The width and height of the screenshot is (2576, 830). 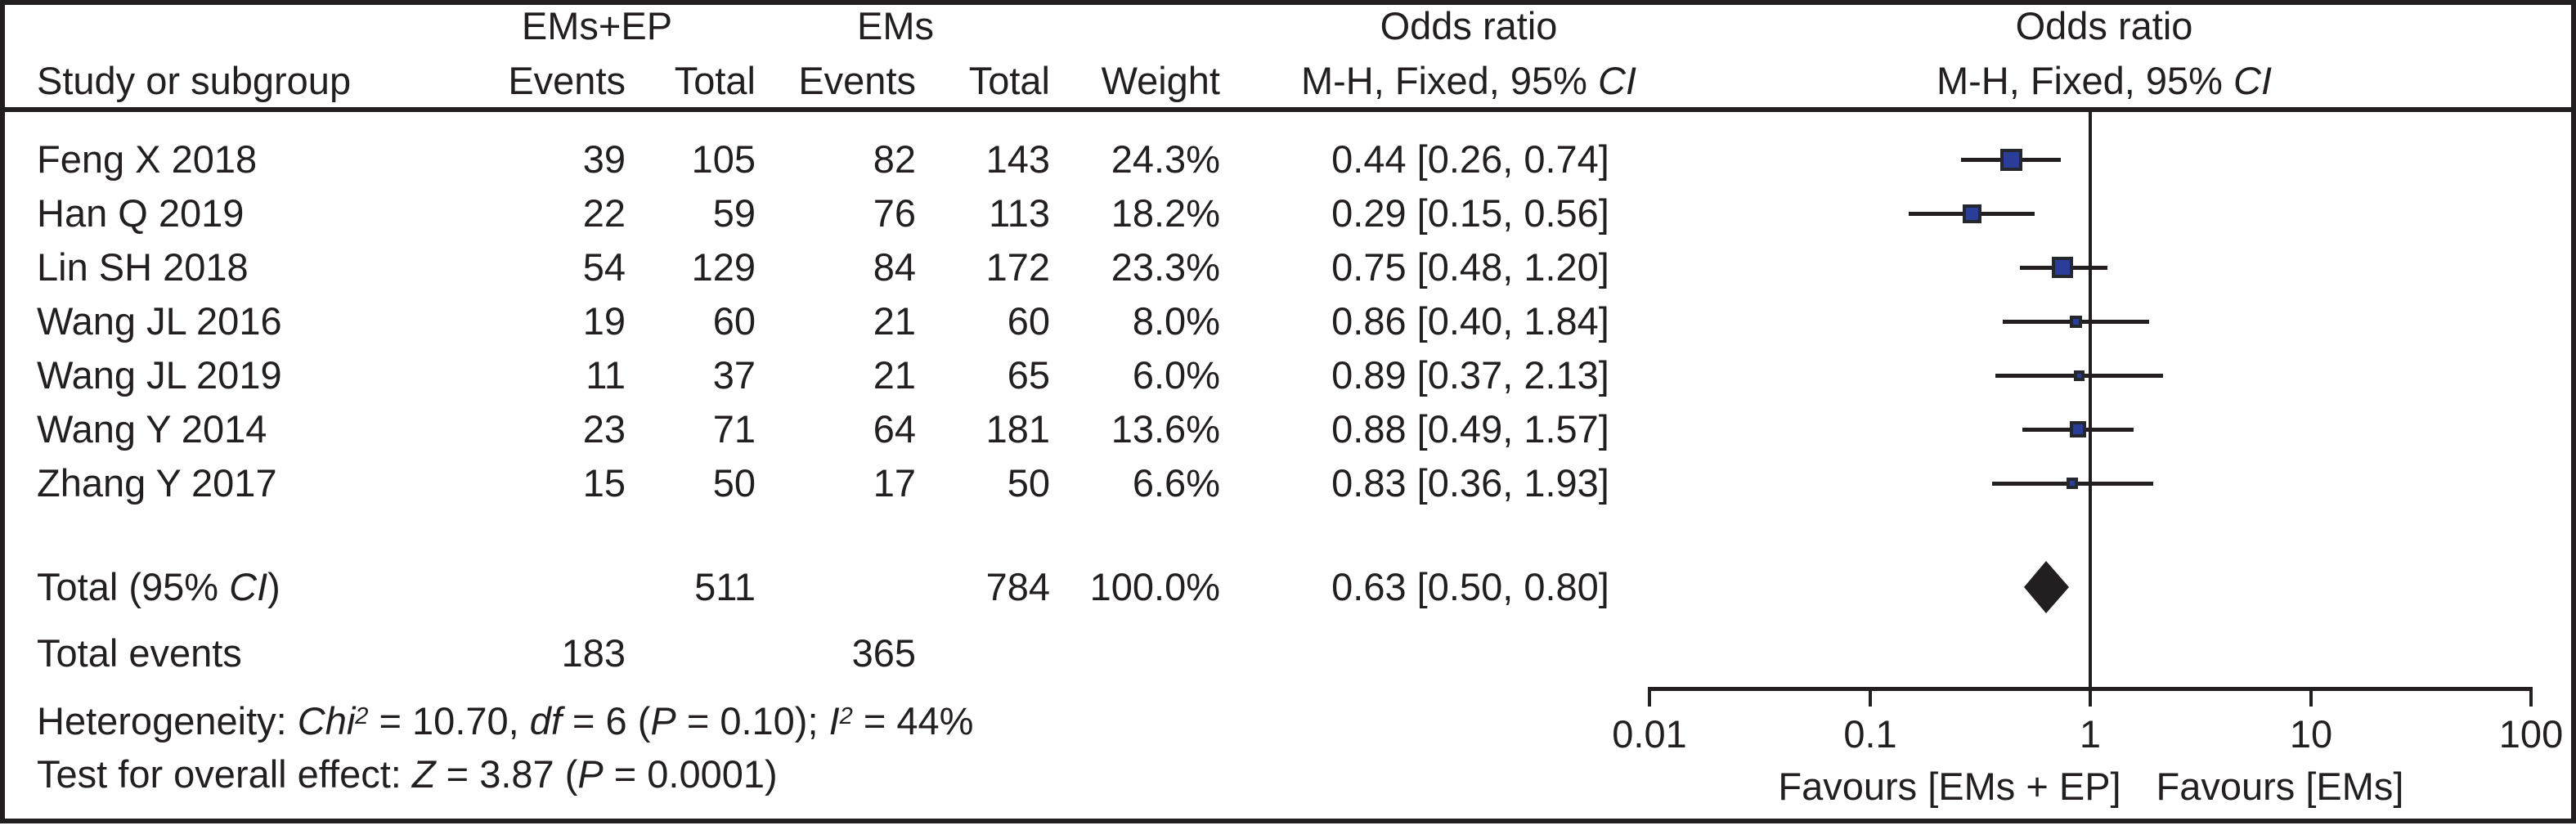 What do you see at coordinates (1020, 213) in the screenshot?
I see `study-total-group2: 113` at bounding box center [1020, 213].